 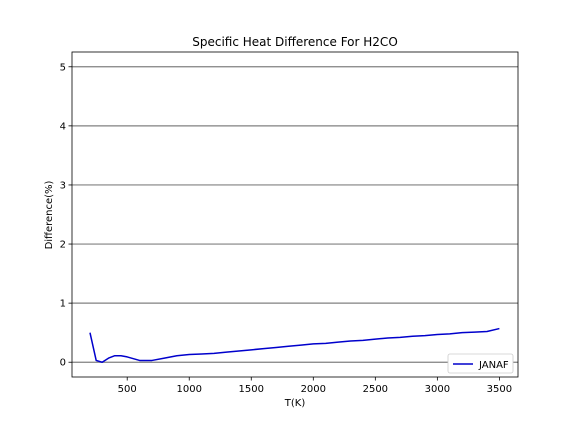 I want to click on series-line-janaf, so click(x=294, y=345).